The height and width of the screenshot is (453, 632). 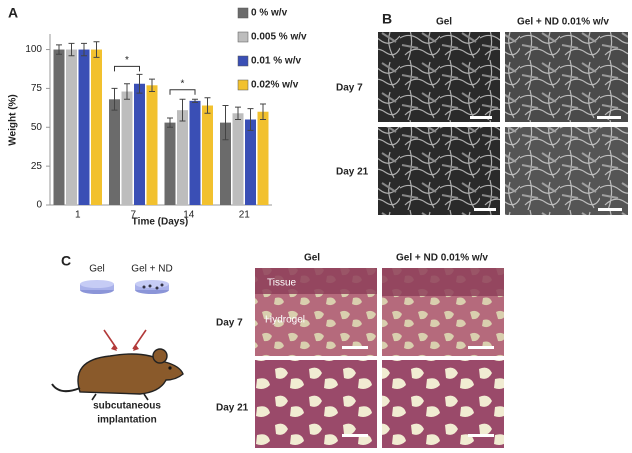 What do you see at coordinates (133, 215) in the screenshot?
I see `x-tick-label: 7` at bounding box center [133, 215].